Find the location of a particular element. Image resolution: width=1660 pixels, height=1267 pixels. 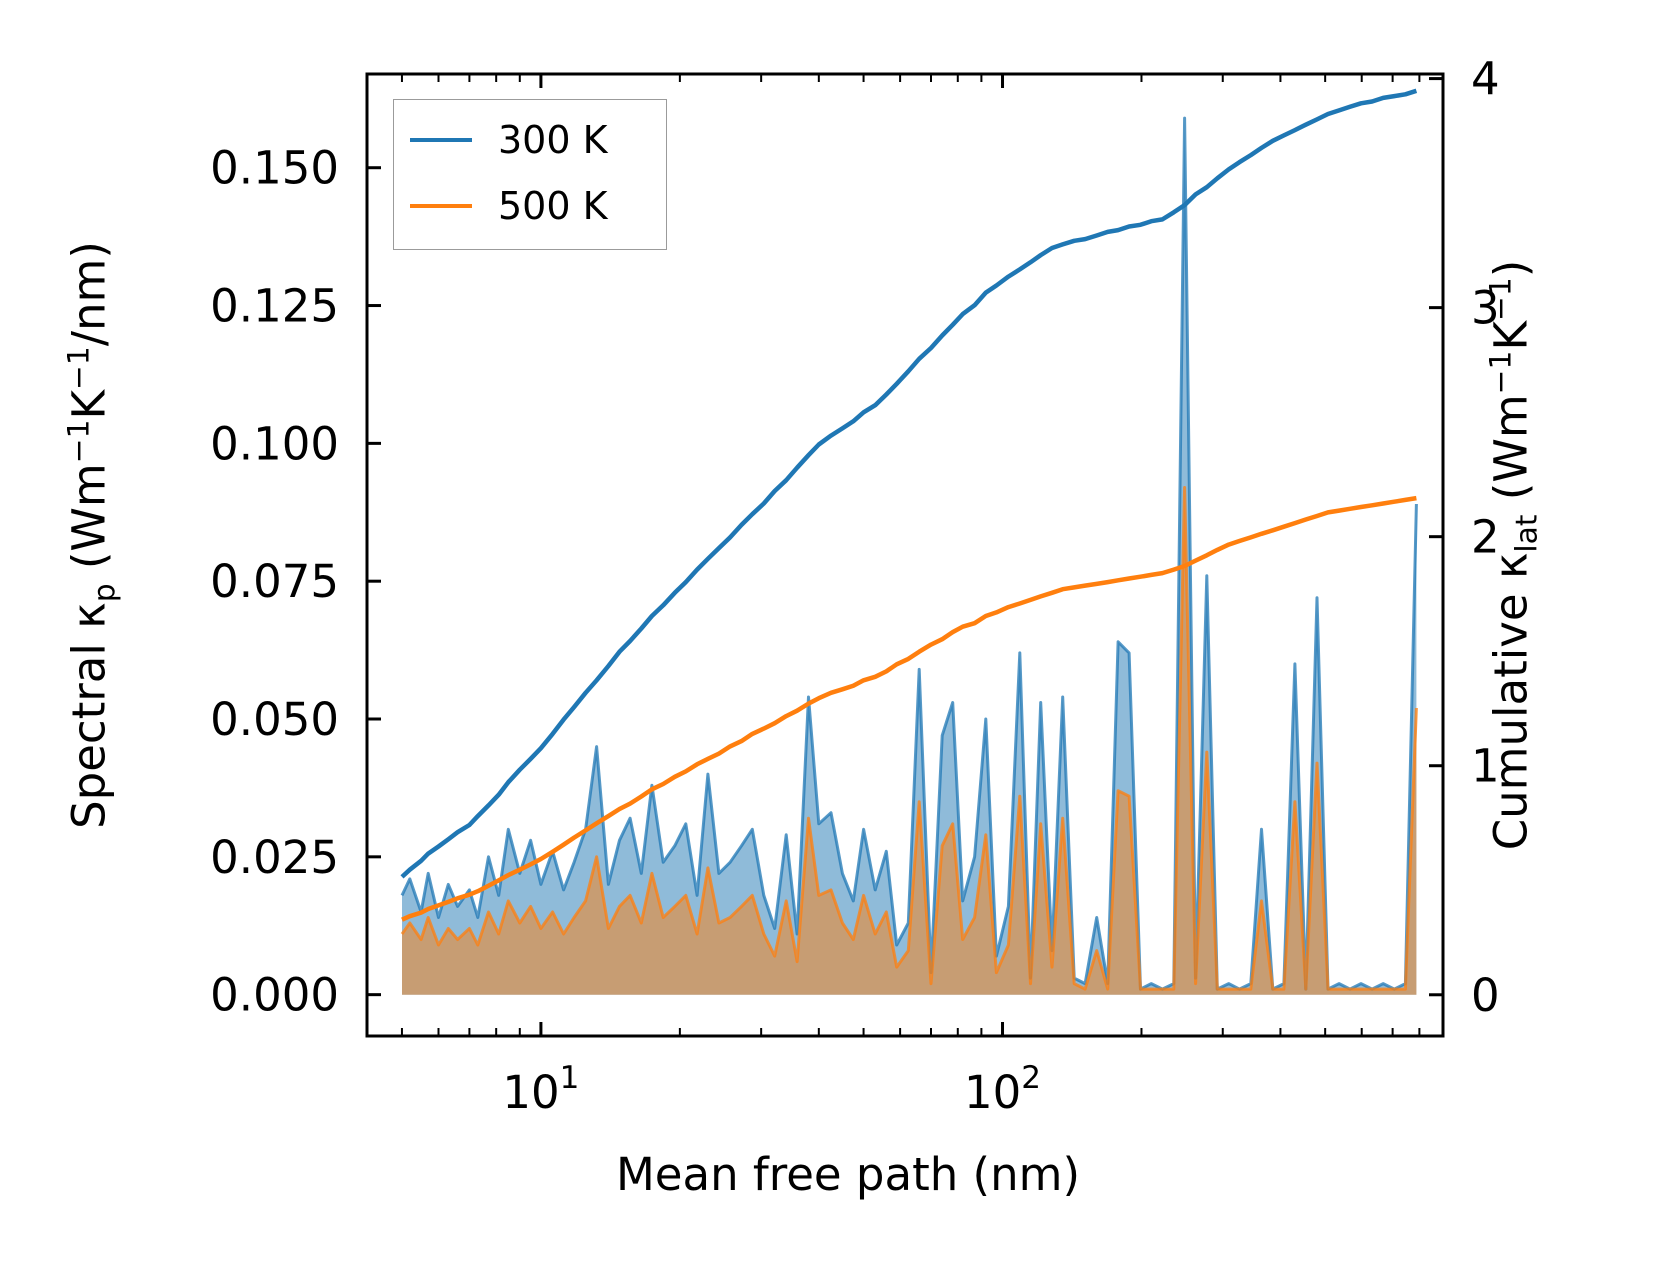

y-left-tick-label: 0.025 is located at coordinates (274, 857).